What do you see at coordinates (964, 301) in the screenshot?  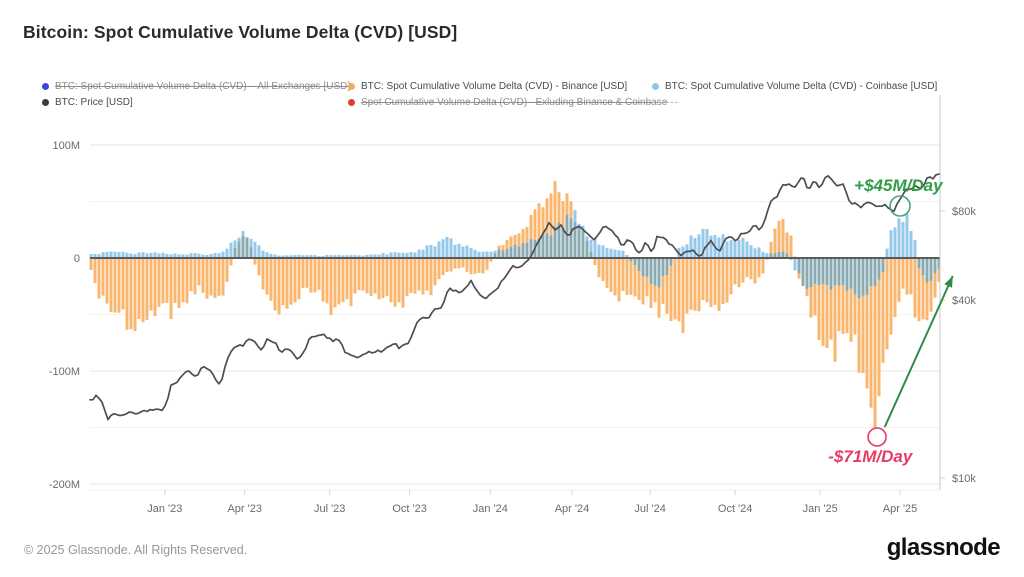 I see `right-axis-label: $40k` at bounding box center [964, 301].